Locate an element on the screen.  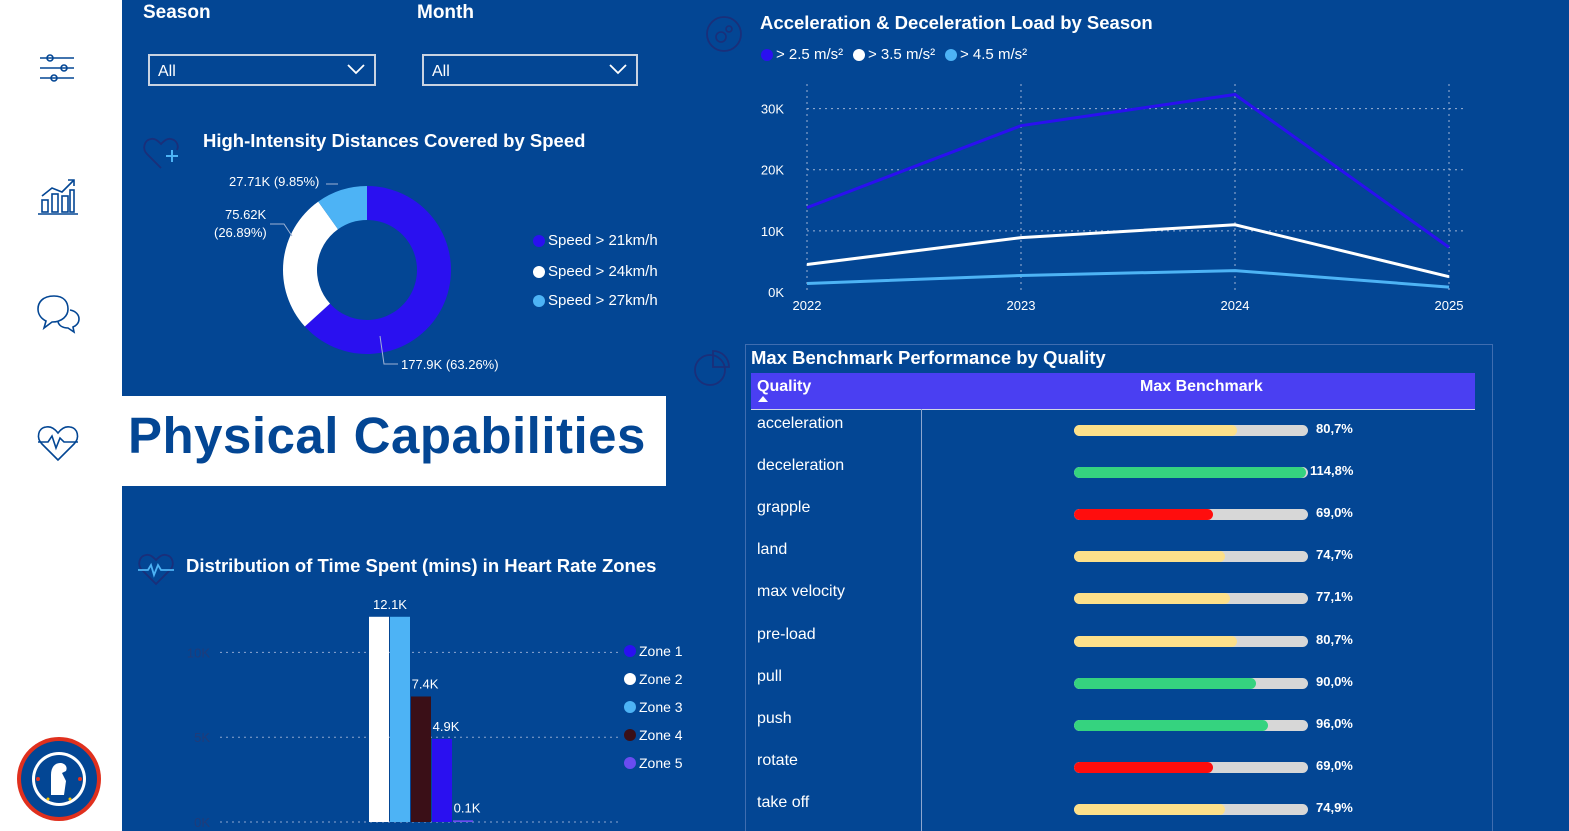
donut-label-speed21: 177.9K (63.26%) is located at coordinates (450, 364).